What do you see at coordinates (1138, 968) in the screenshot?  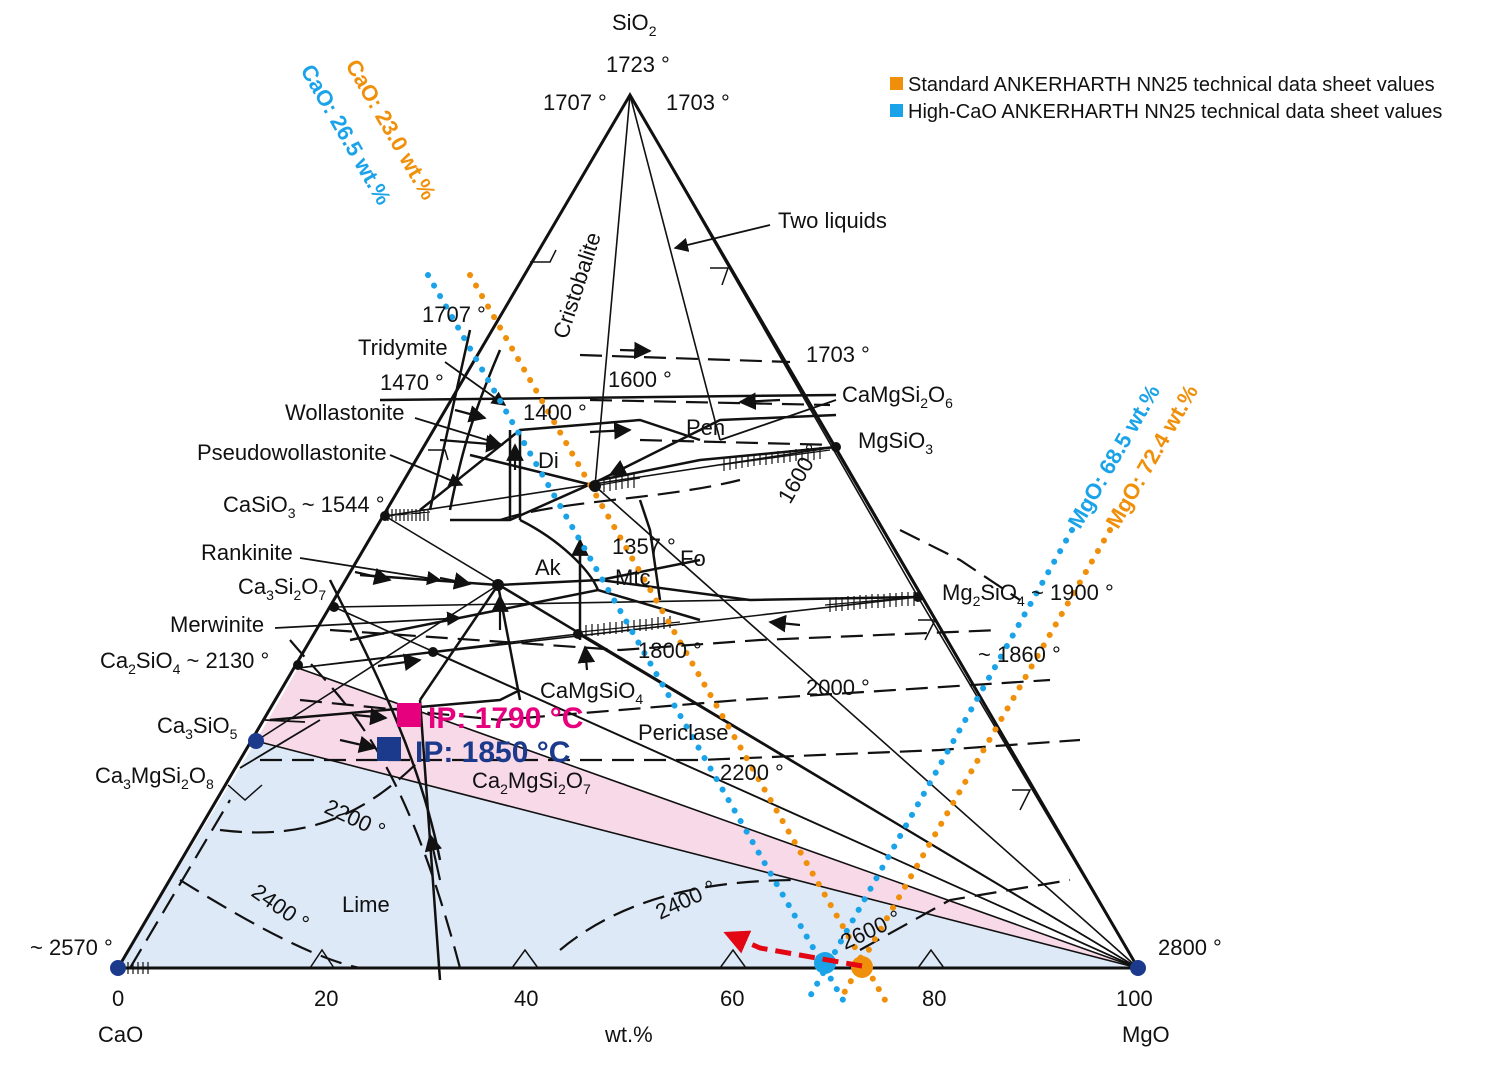 I see `mgo-node` at bounding box center [1138, 968].